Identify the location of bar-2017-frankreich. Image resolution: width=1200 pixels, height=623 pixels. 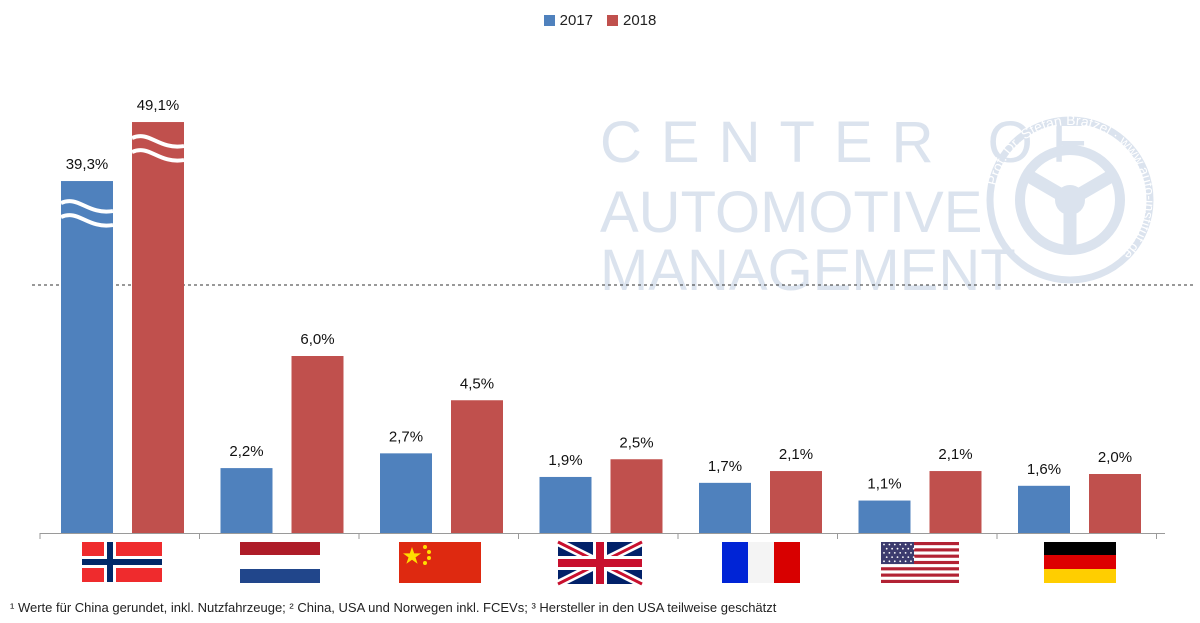
(725, 507).